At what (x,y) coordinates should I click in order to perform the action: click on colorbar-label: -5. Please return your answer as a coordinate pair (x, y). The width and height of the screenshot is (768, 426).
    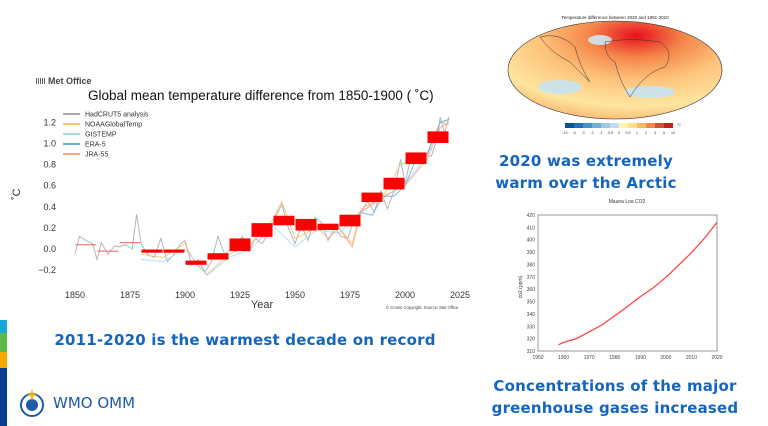
    Looking at the image, I should click on (573, 133).